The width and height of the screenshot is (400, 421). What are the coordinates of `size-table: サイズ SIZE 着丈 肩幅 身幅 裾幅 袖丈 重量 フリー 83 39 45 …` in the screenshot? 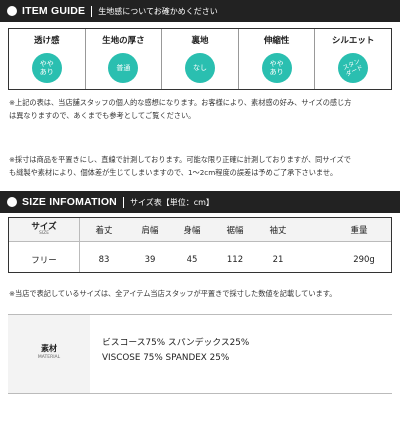 It's located at (200, 245).